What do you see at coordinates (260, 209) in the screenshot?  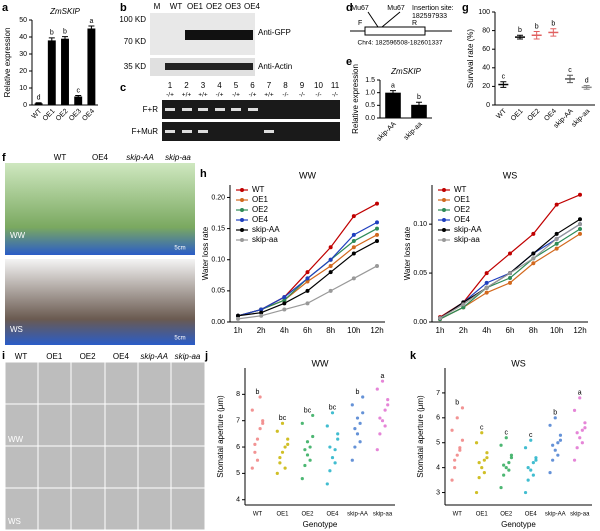 I see `legend-label: OE2` at bounding box center [260, 209].